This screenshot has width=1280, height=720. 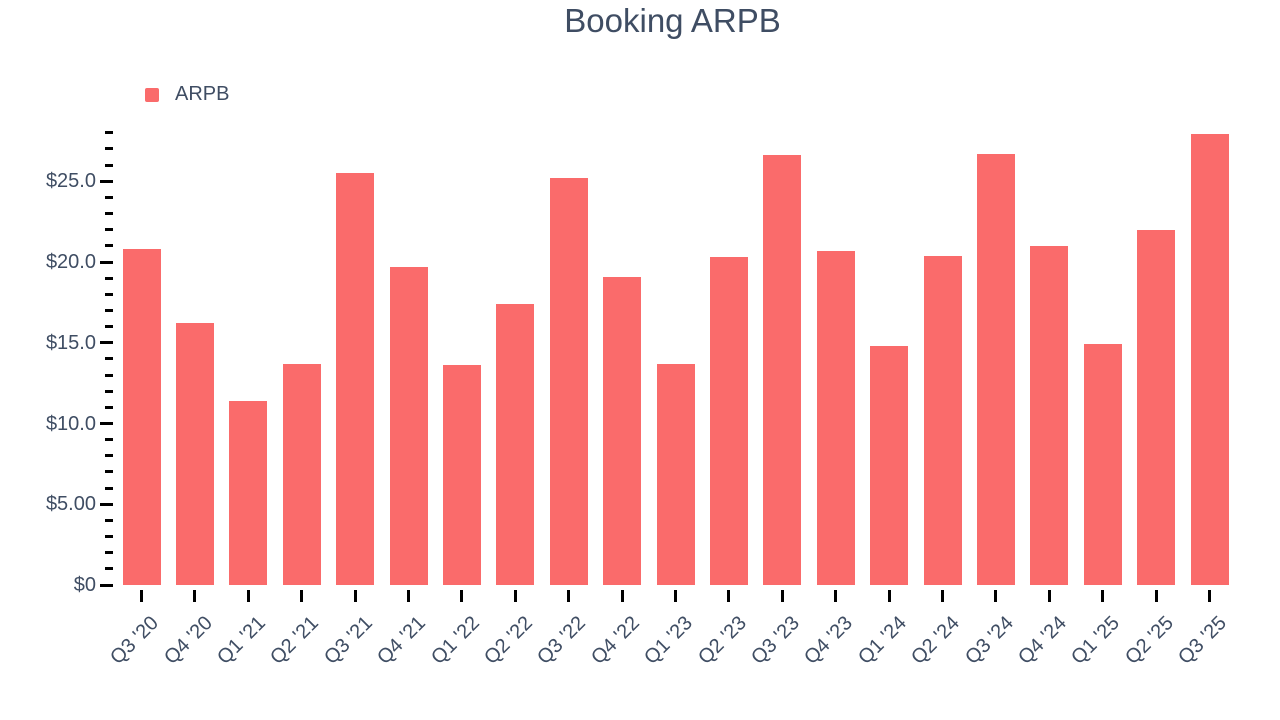 I want to click on x-axis-tick-label: Q1 '21, so click(x=241, y=640).